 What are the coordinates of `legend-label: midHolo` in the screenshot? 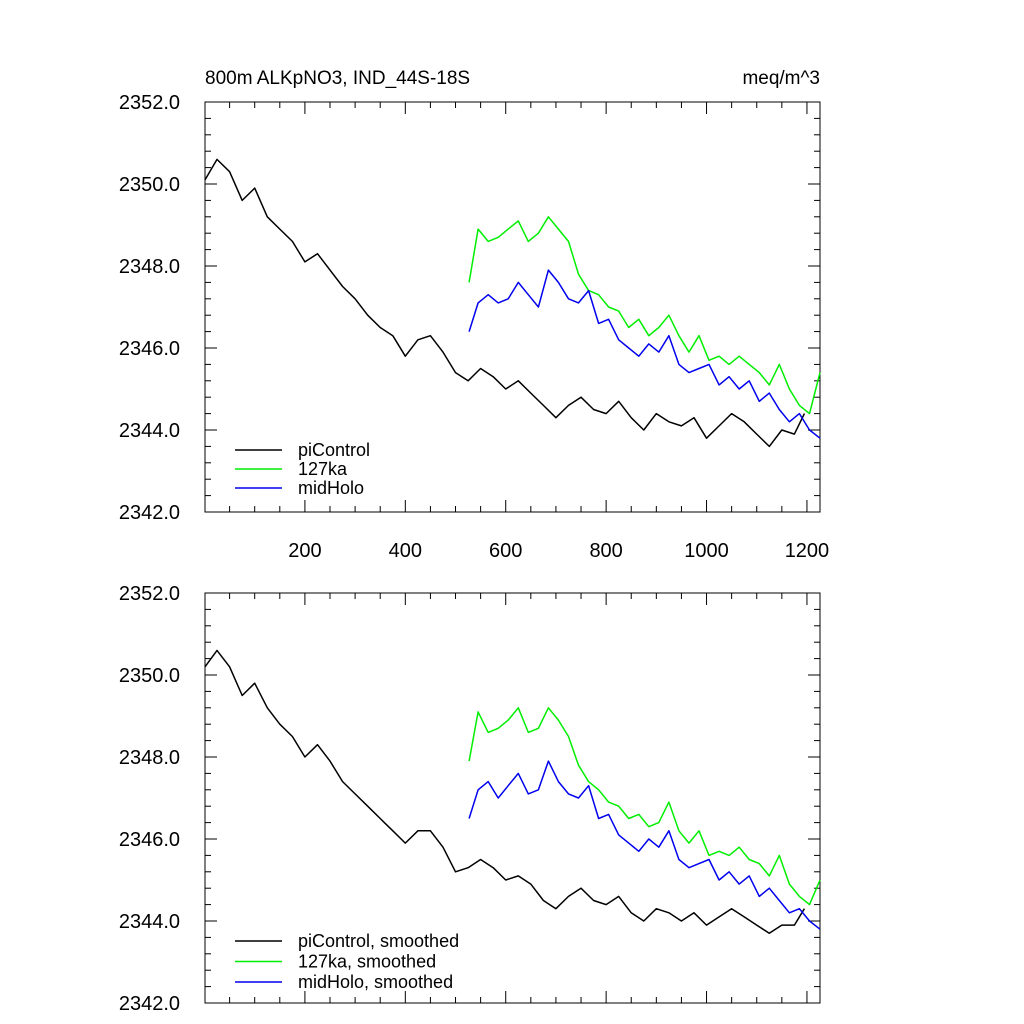 It's located at (331, 488).